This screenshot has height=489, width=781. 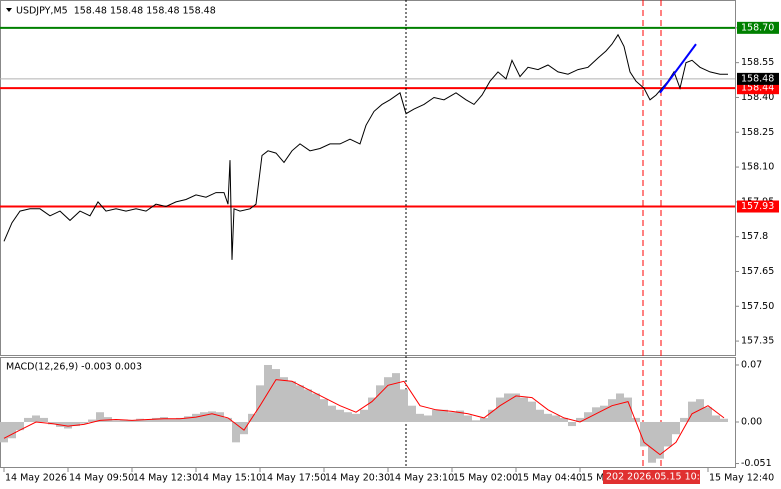 What do you see at coordinates (357, 478) in the screenshot?
I see `x-tick-label: 14 May 20:30` at bounding box center [357, 478].